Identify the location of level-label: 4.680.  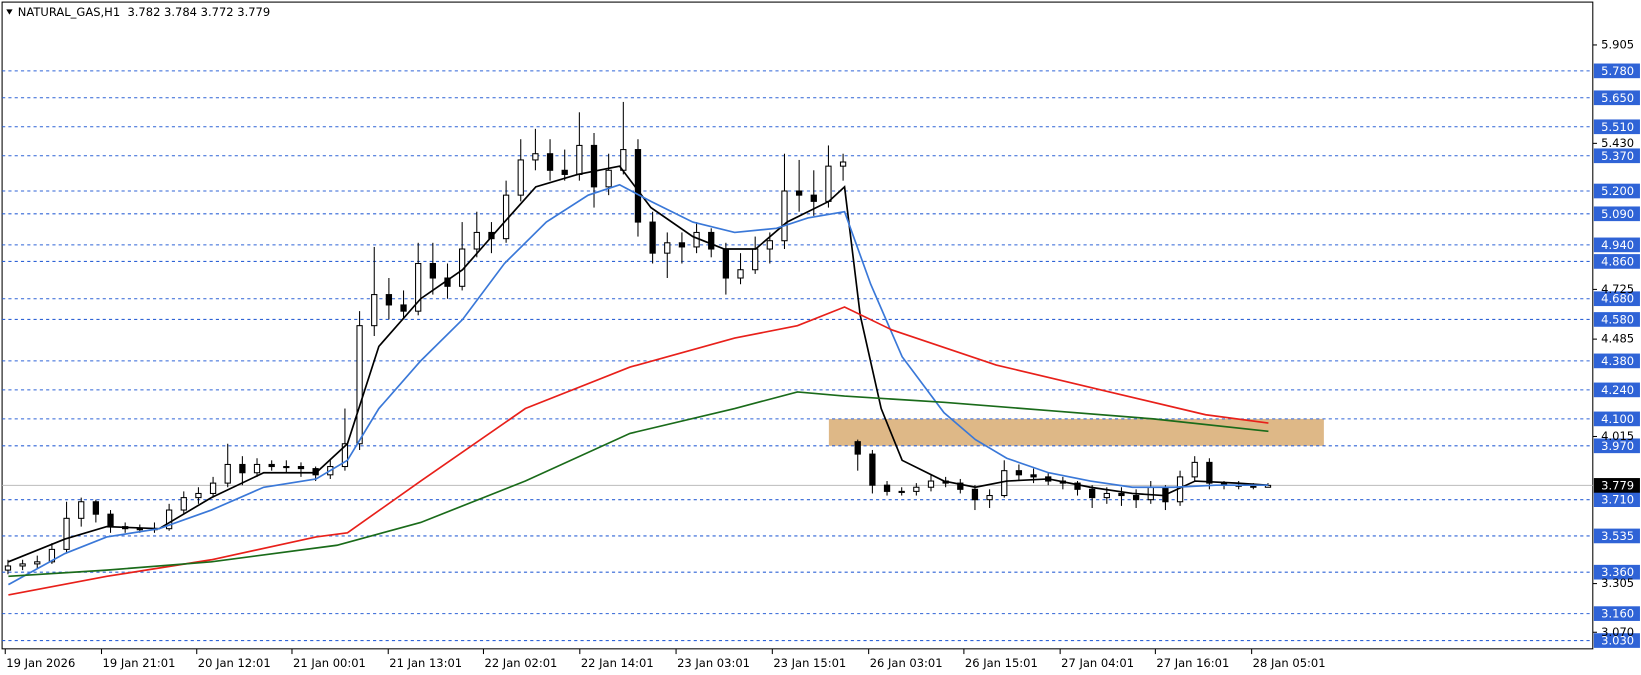
(1617, 299).